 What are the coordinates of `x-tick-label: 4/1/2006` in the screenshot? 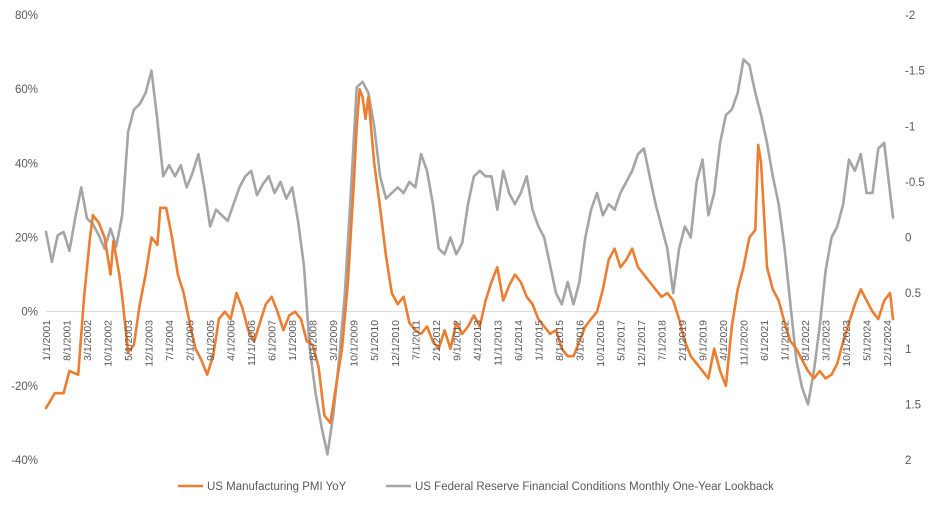 It's located at (232, 340).